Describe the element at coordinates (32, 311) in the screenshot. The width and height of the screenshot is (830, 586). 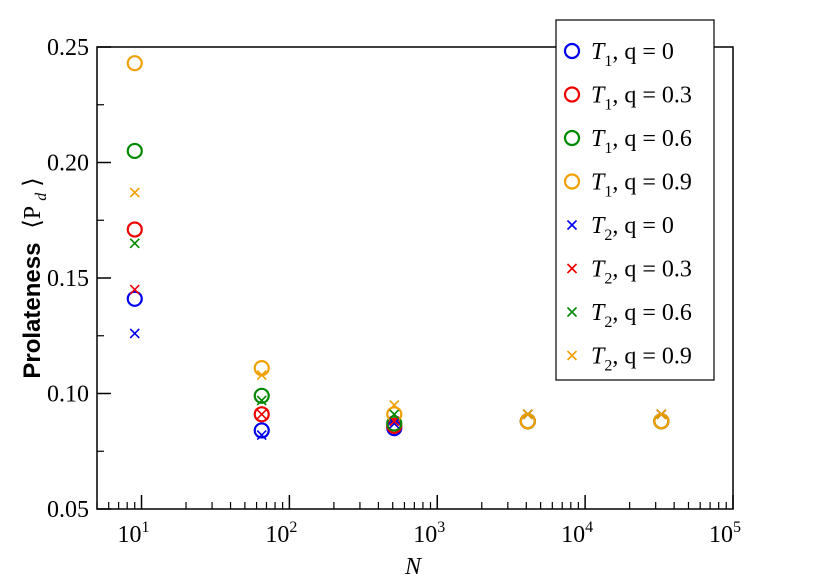
I see `y-axis-label-text: Prolateness` at that location.